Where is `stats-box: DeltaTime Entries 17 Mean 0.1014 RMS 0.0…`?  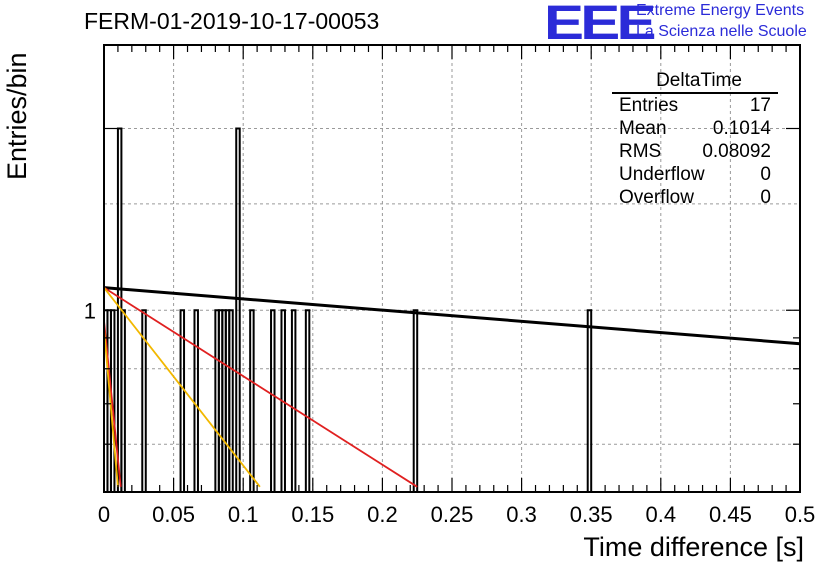 stats-box: DeltaTime Entries 17 Mean 0.1014 RMS 0.0… is located at coordinates (695, 139).